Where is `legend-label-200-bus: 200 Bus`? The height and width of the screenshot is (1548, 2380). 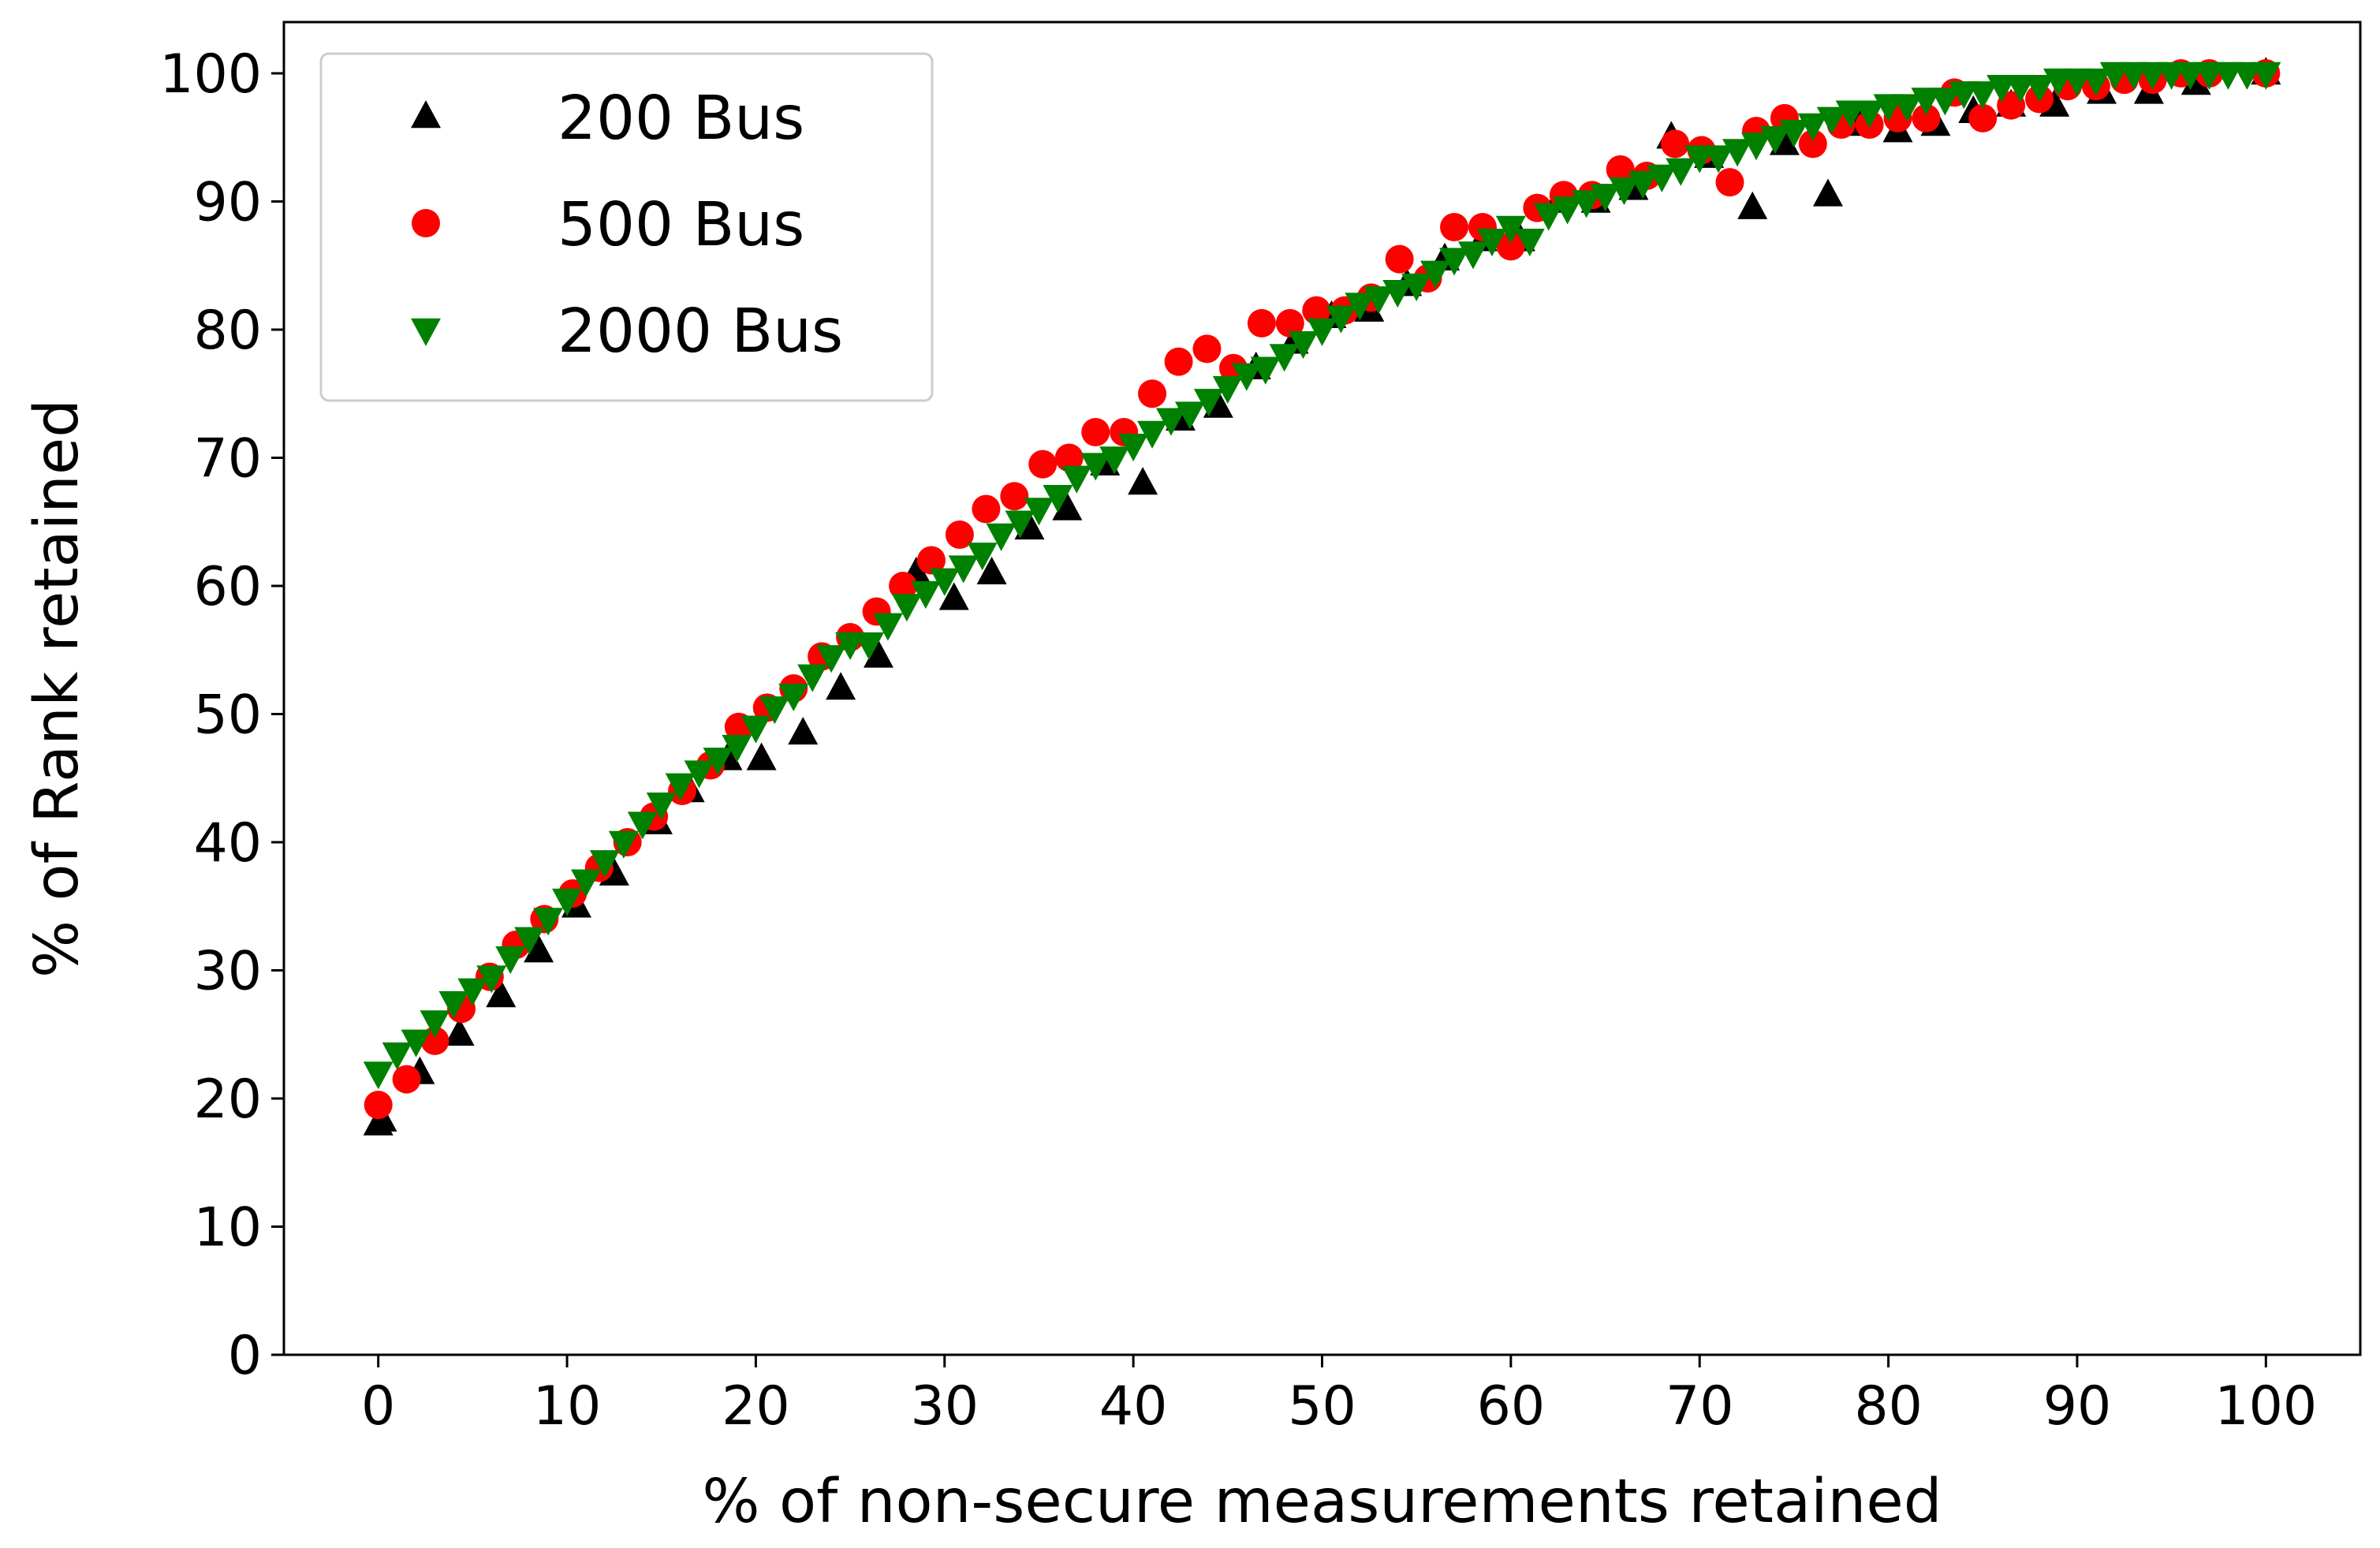 legend-label-200-bus: 200 Bus is located at coordinates (681, 119).